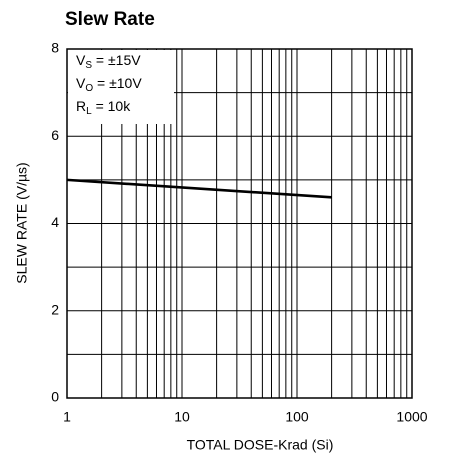  I want to click on y-tick-label: 0, so click(55, 397).